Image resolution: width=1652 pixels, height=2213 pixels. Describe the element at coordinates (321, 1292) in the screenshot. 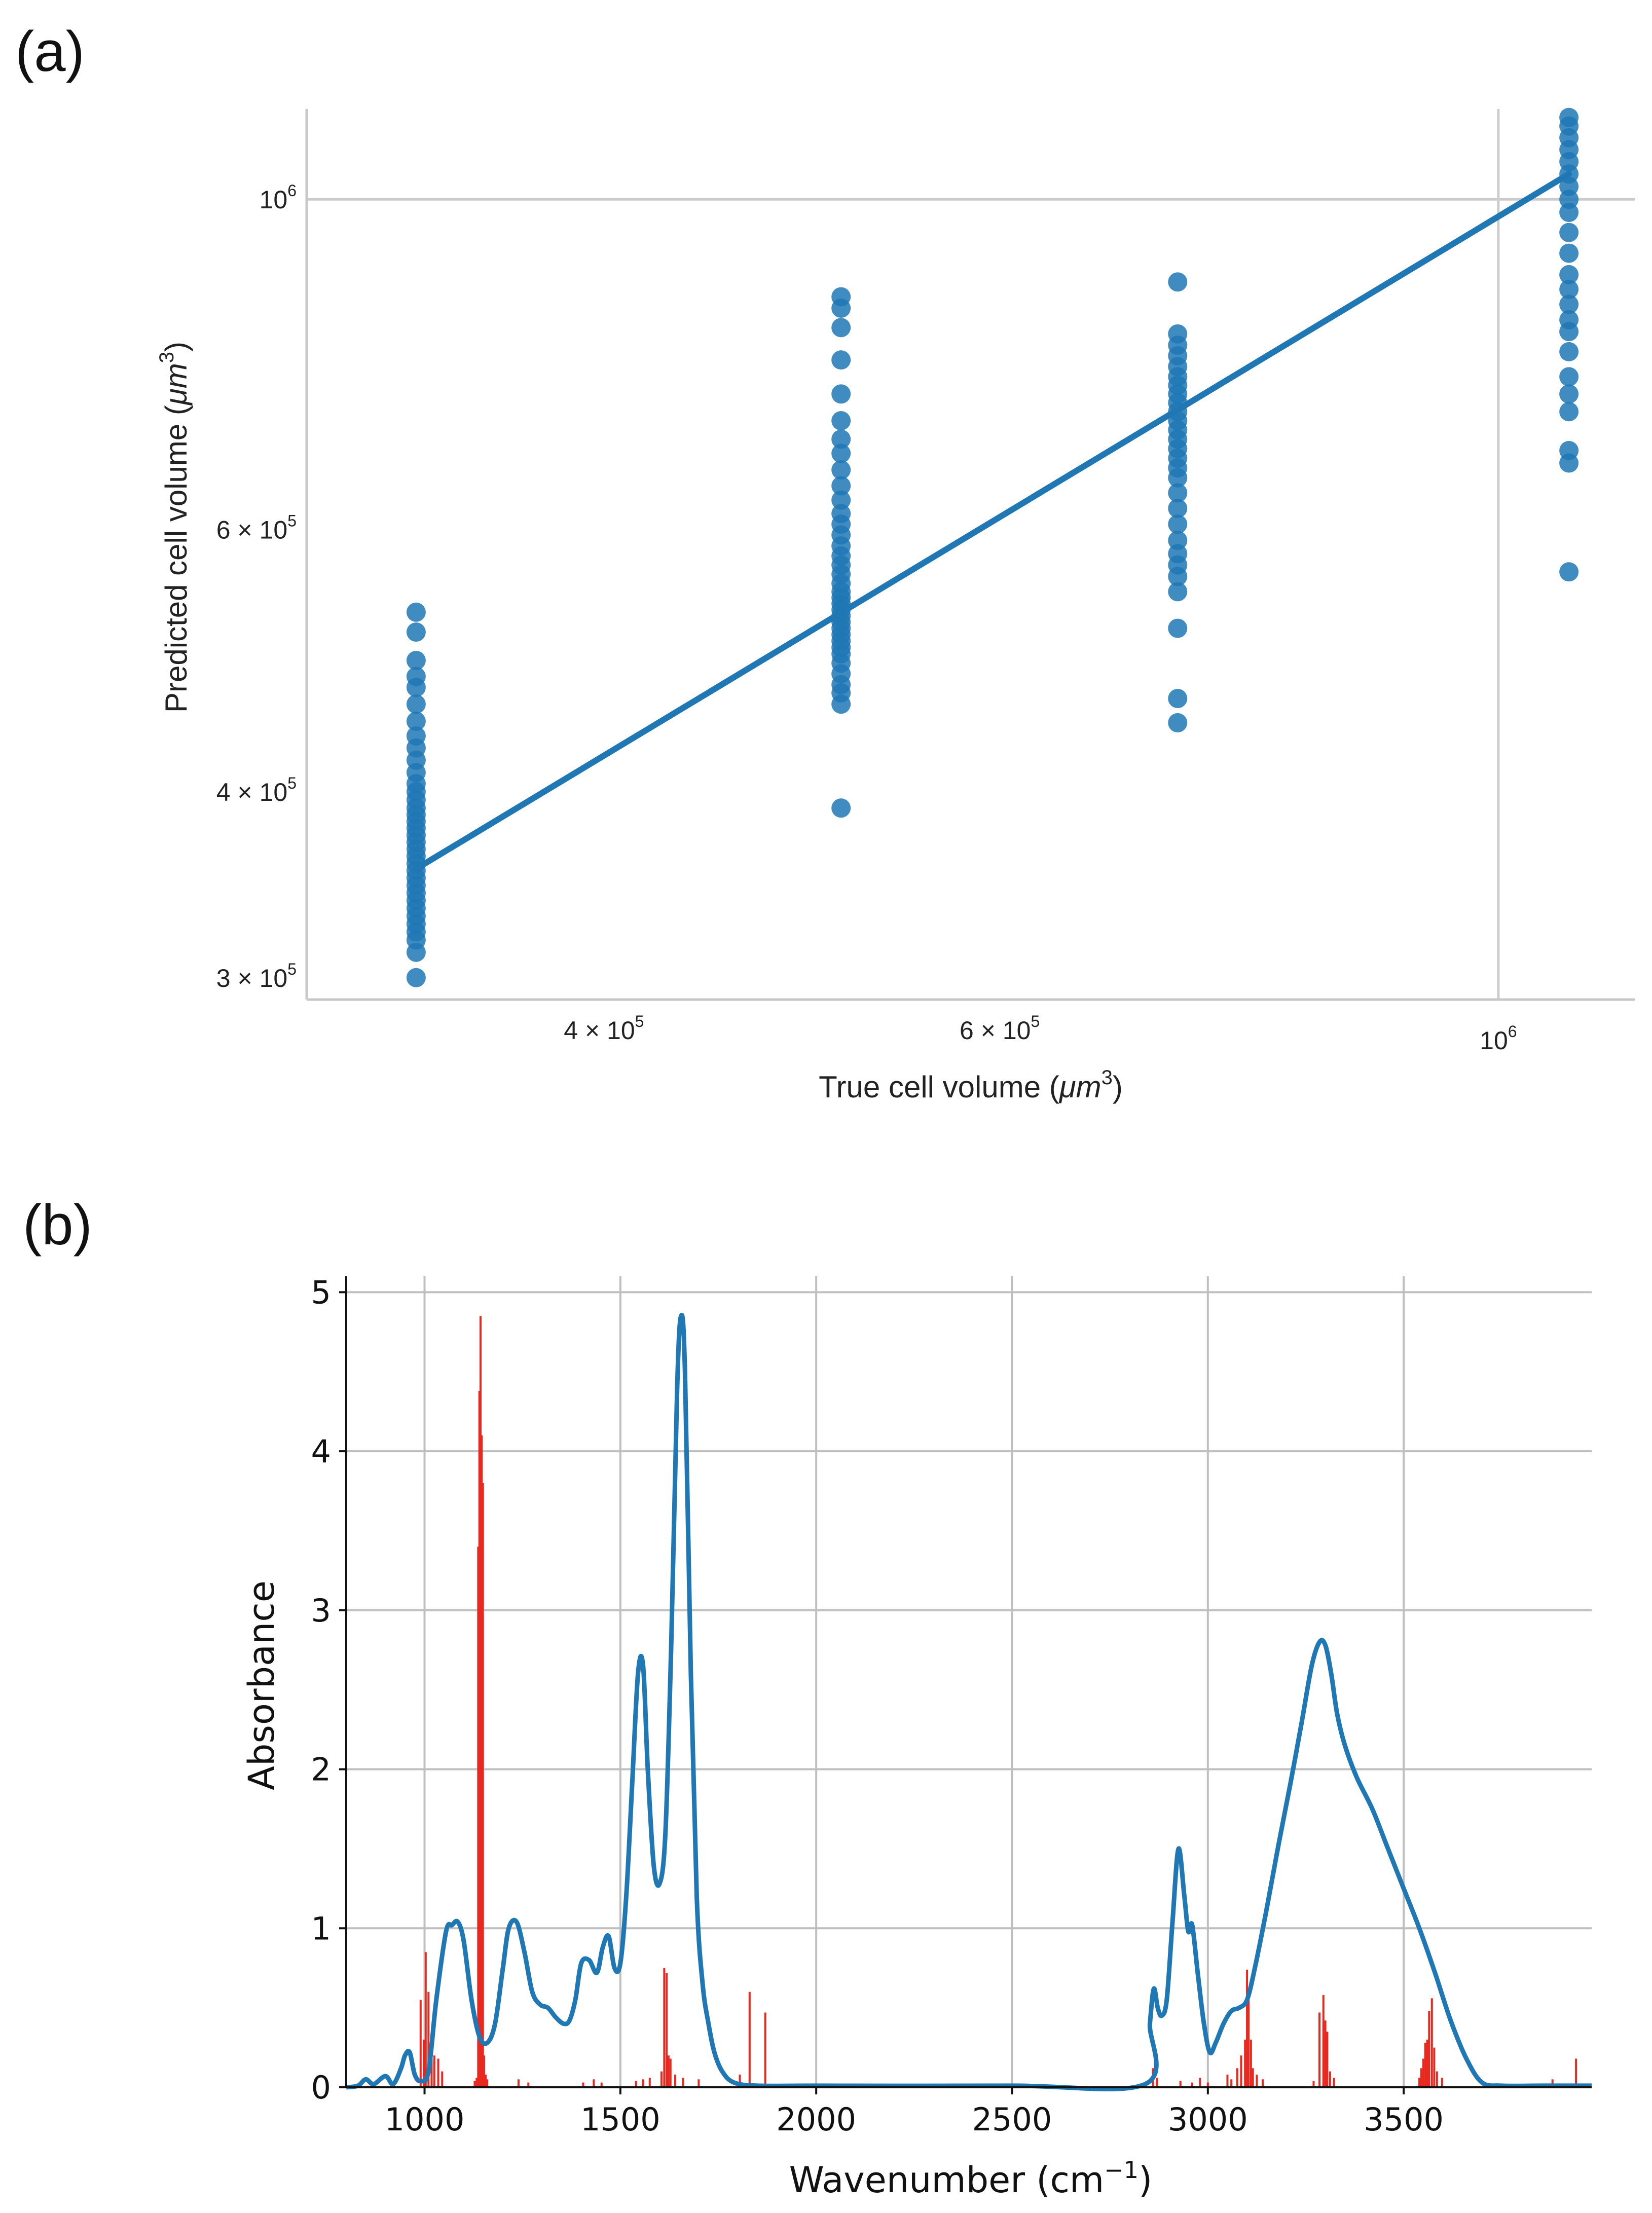

I see `y-tick-label: 5` at that location.